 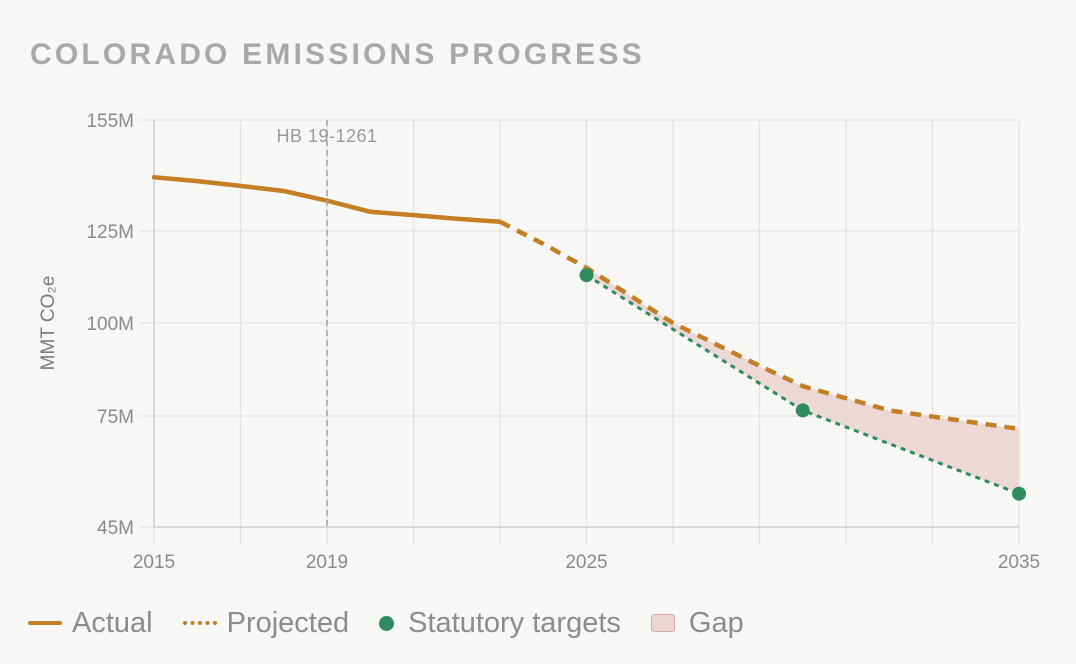 I want to click on y-tick-label: 45M, so click(x=115, y=528).